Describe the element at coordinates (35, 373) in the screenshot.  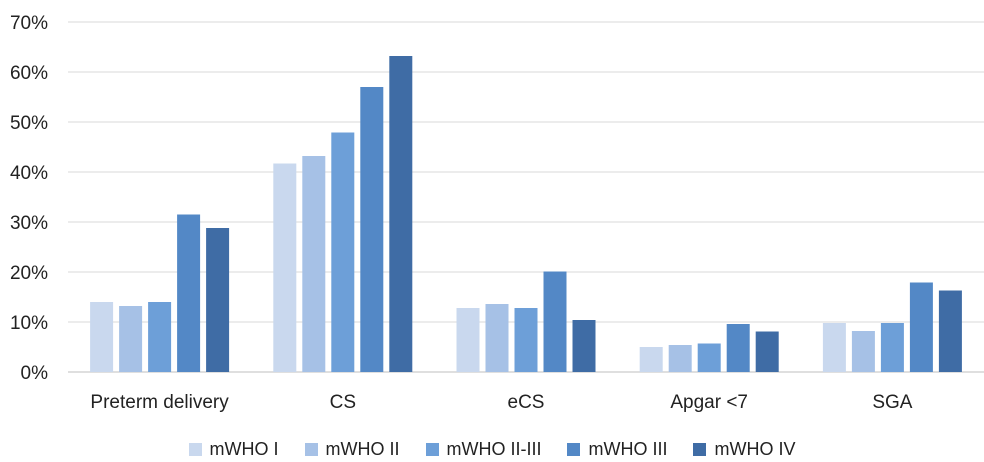
I see `y-tick-label: 0%` at that location.